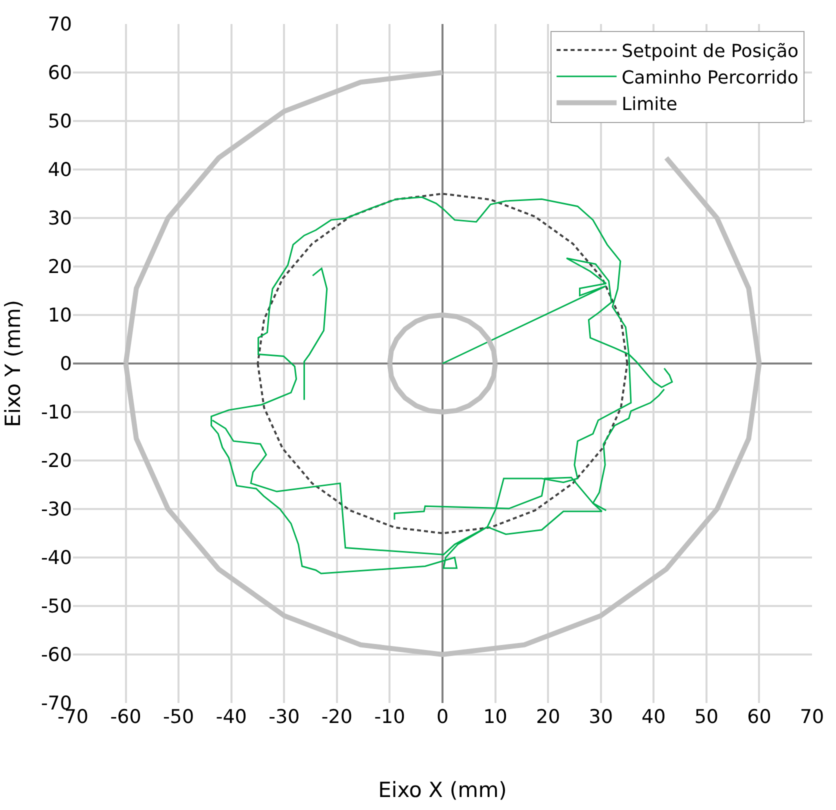 The width and height of the screenshot is (836, 810). I want to click on x-tick-label: -30, so click(284, 717).